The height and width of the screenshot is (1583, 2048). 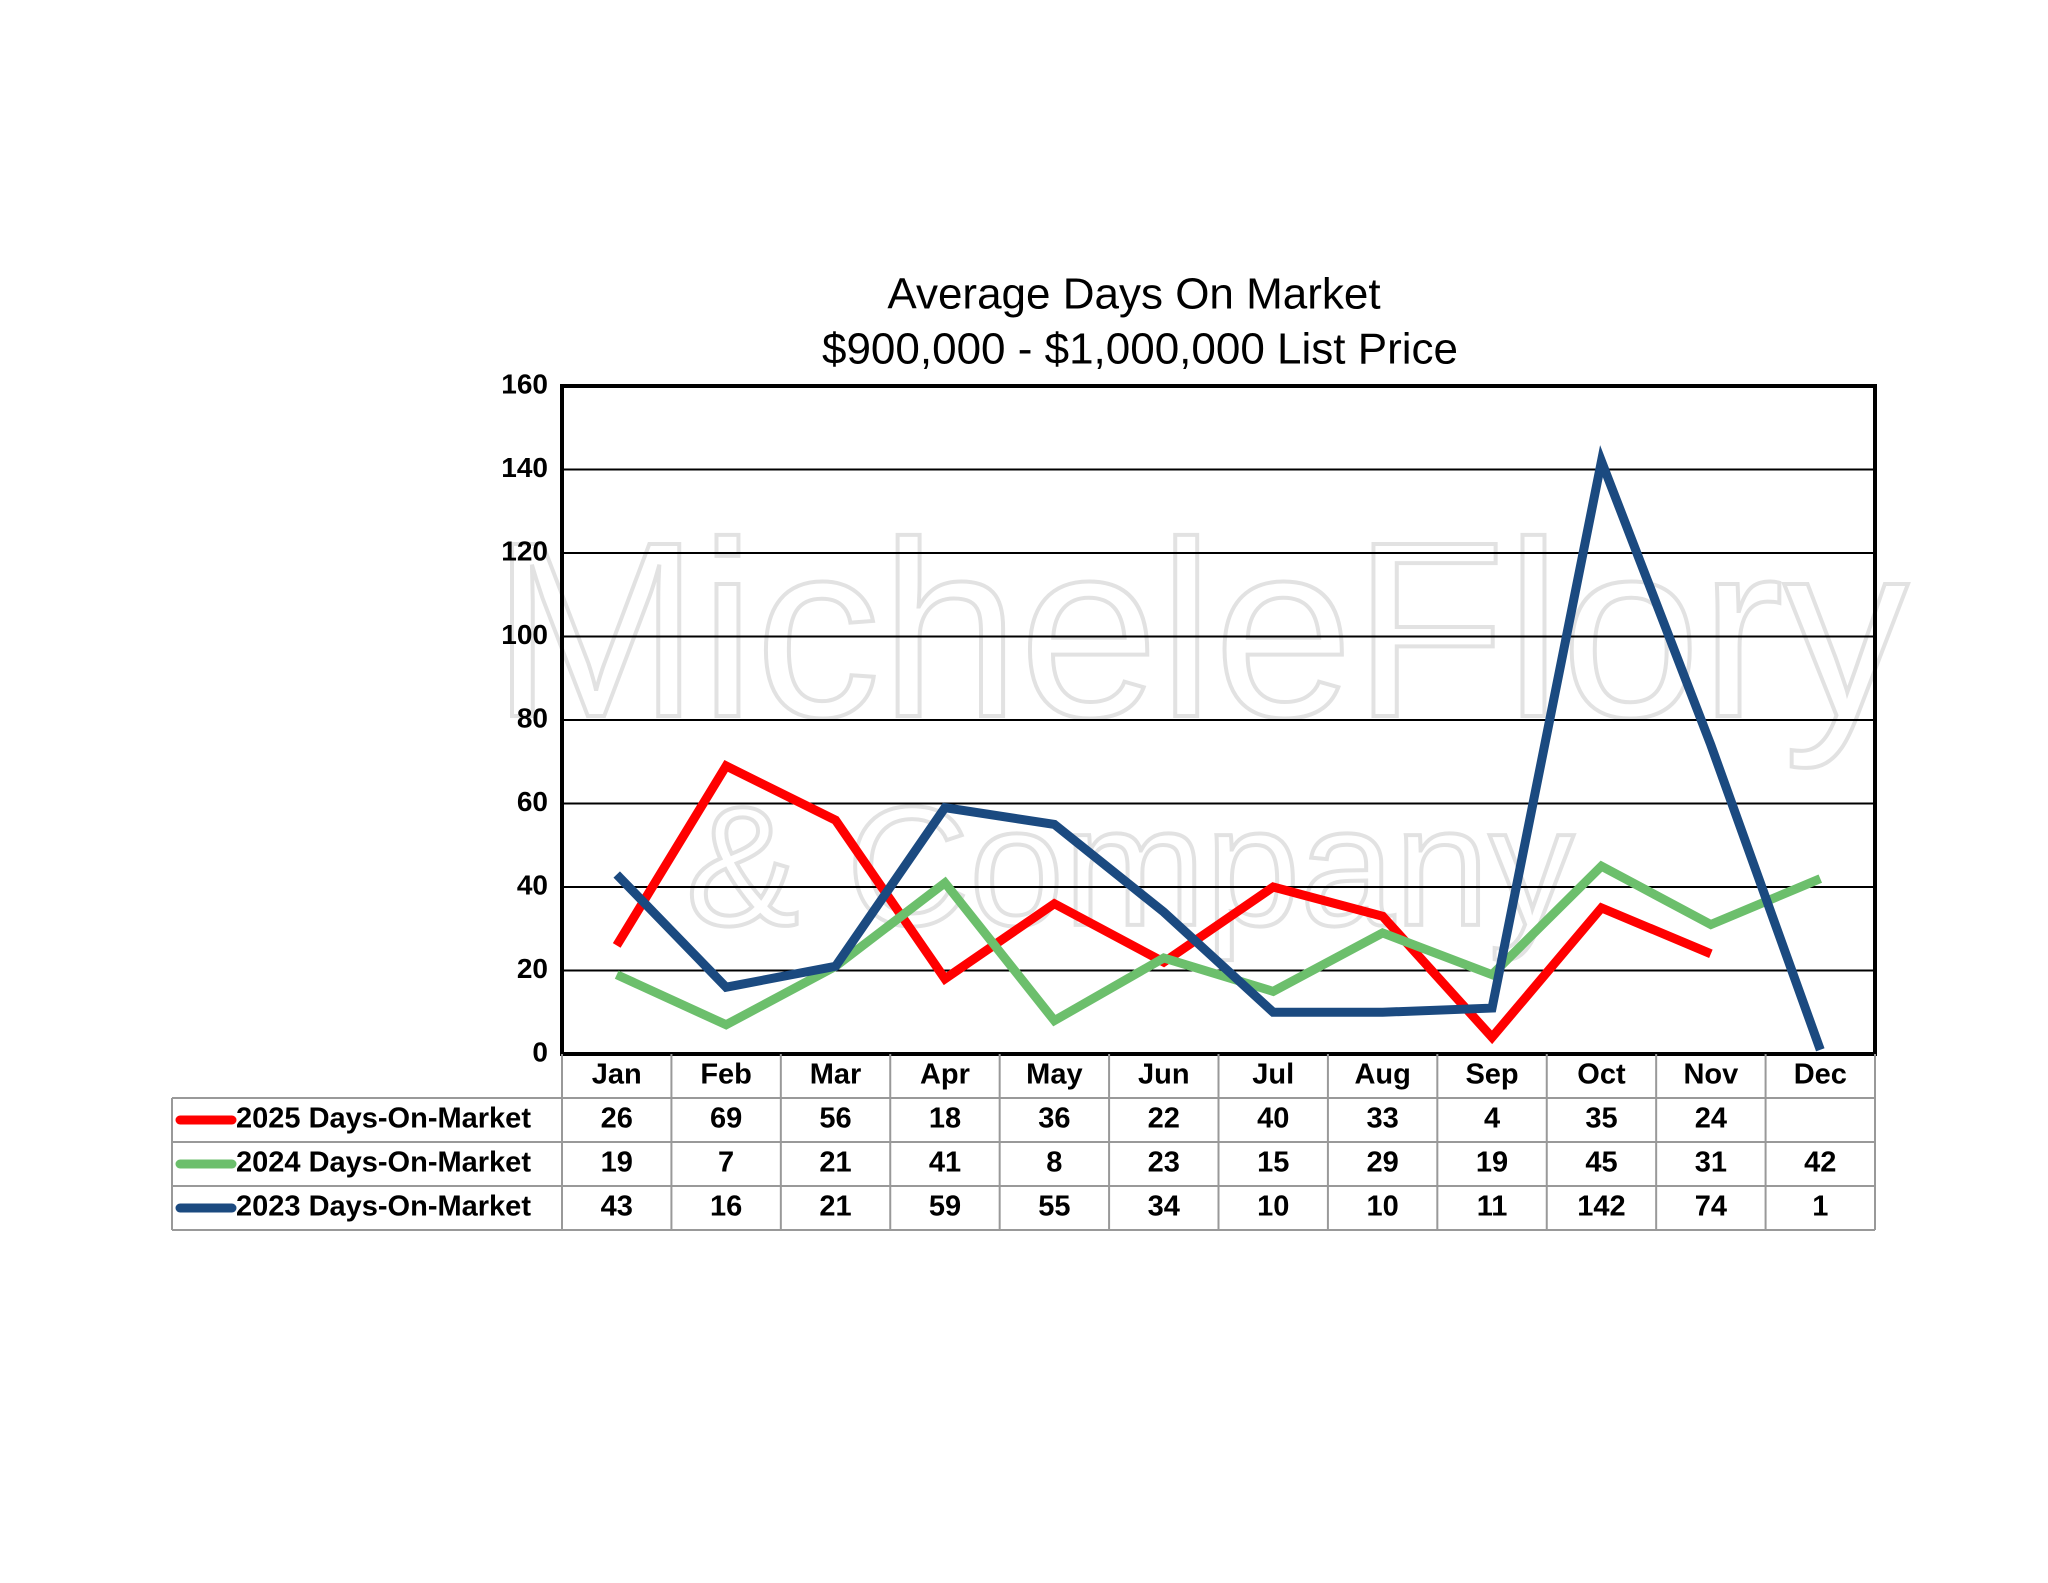 What do you see at coordinates (945, 1075) in the screenshot?
I see `x-tick-label: Apr` at bounding box center [945, 1075].